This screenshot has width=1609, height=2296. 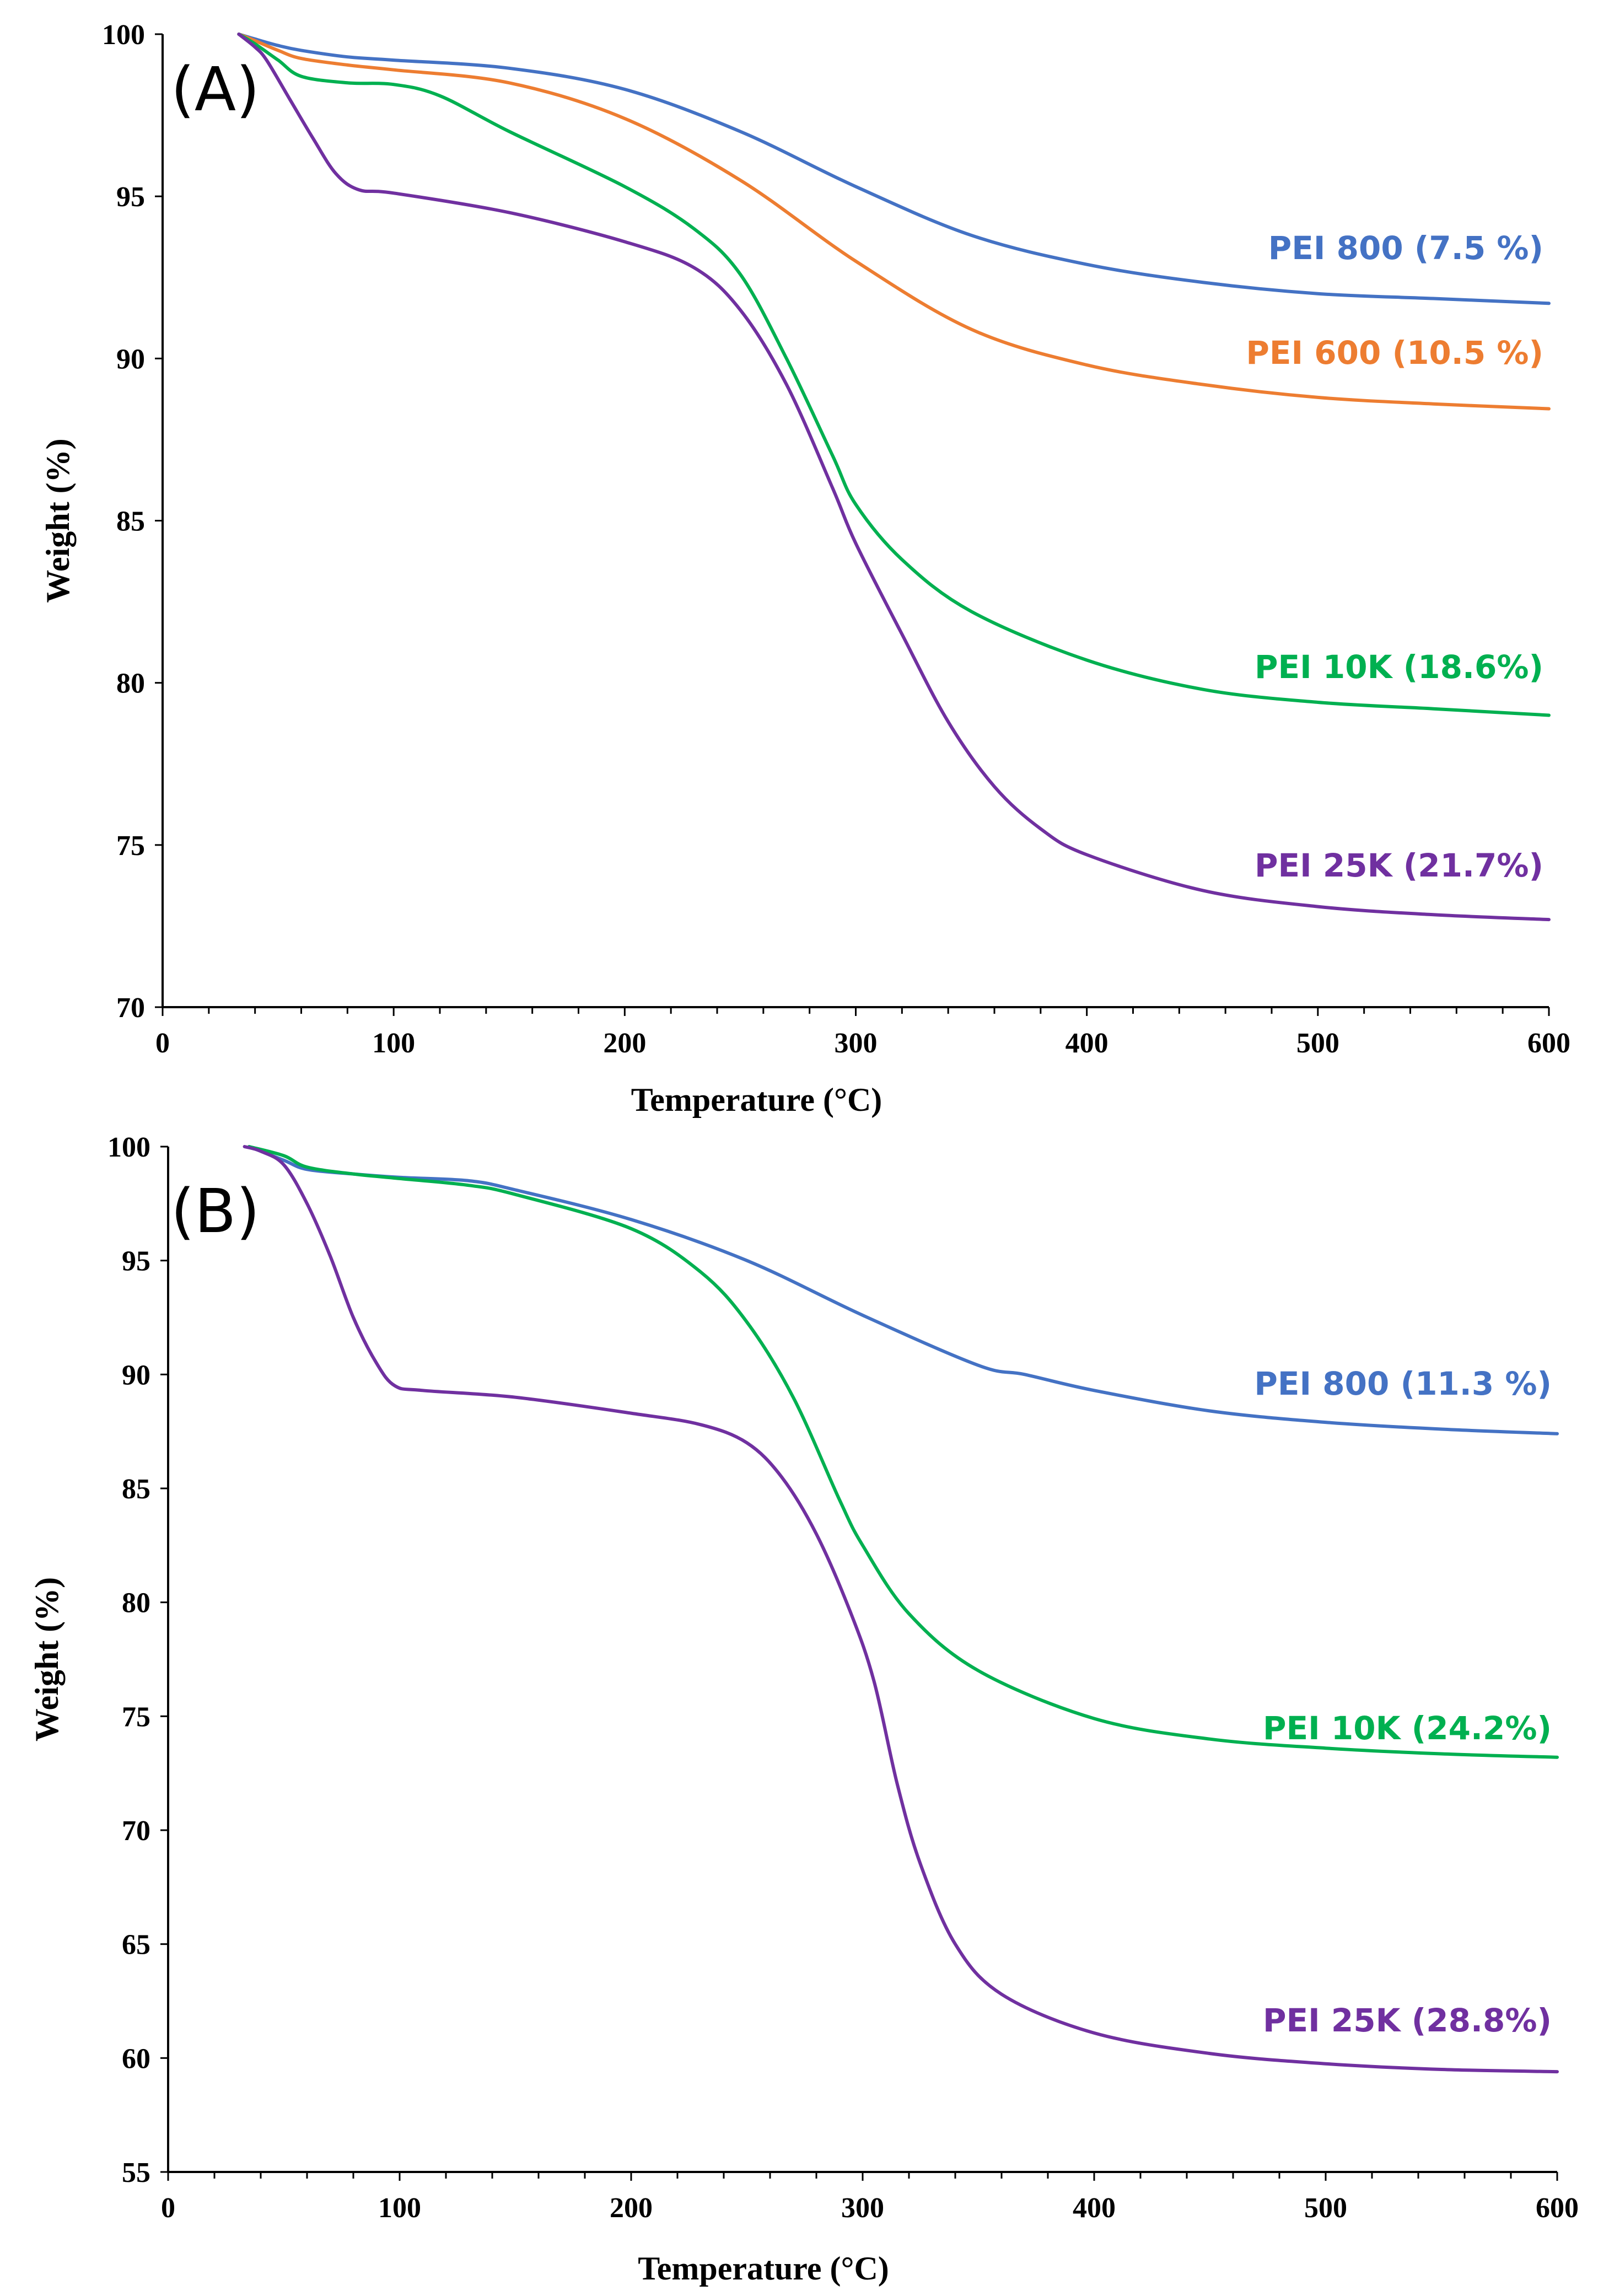 I want to click on series-label: PEI 25K (28.8%), so click(x=1407, y=2021).